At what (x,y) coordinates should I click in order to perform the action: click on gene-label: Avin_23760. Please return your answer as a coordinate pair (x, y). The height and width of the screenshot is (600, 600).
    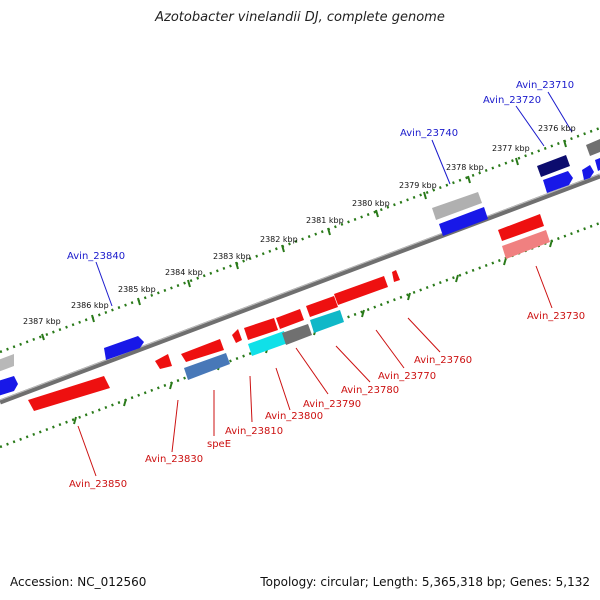
    Looking at the image, I should click on (443, 360).